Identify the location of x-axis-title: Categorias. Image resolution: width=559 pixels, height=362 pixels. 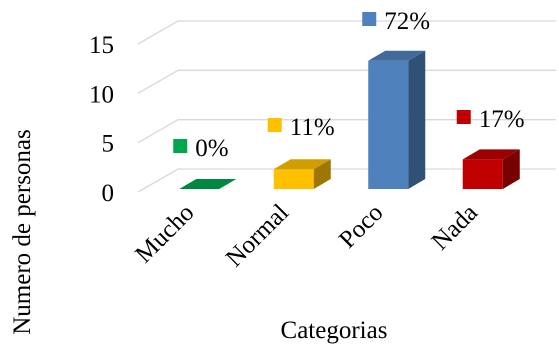
(334, 330).